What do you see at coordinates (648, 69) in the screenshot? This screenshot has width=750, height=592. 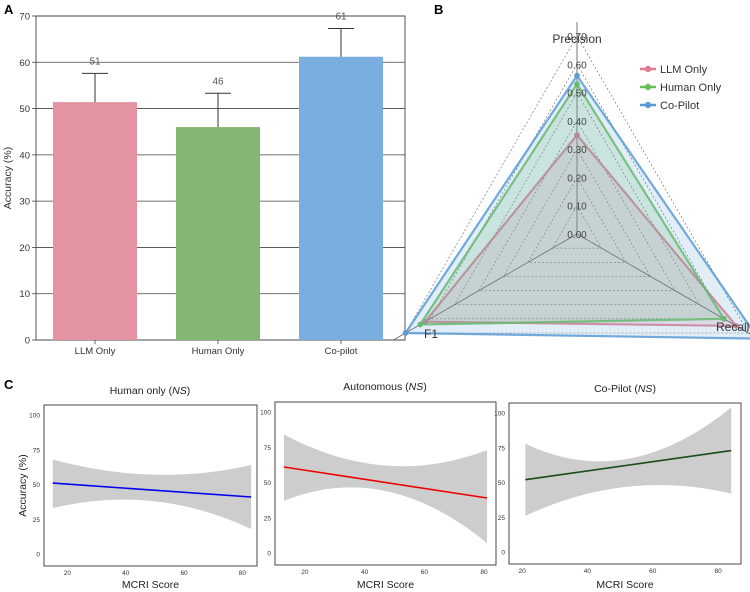 I see `legend-marker-llm-only` at bounding box center [648, 69].